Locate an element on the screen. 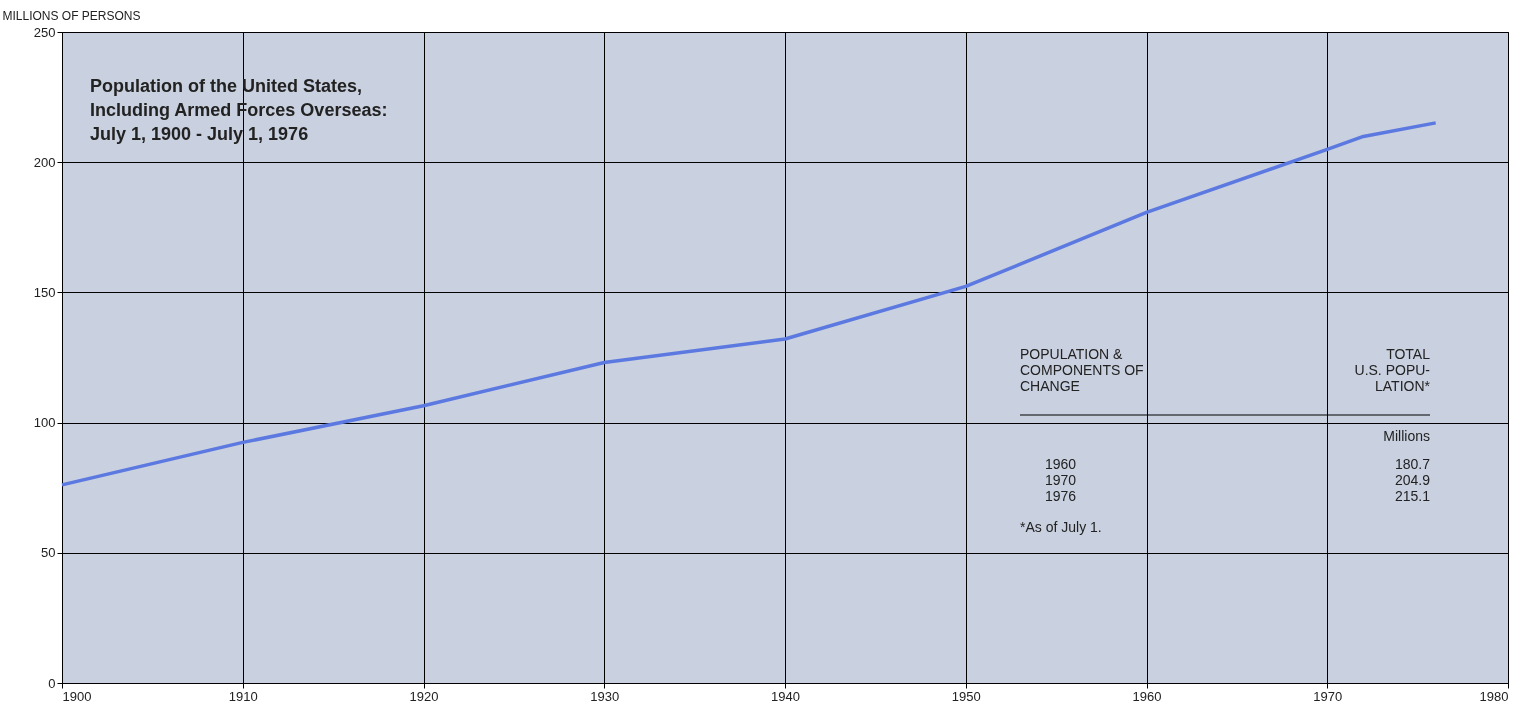  annotation: 204.9 is located at coordinates (1412, 480).